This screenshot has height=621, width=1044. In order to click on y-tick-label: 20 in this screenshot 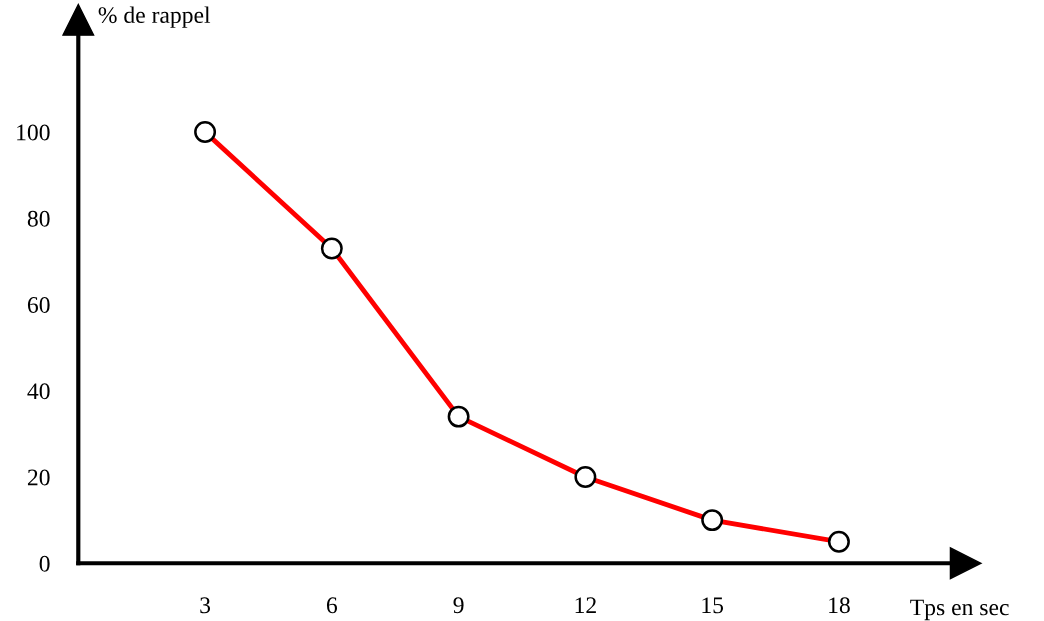, I will do `click(38, 477)`.